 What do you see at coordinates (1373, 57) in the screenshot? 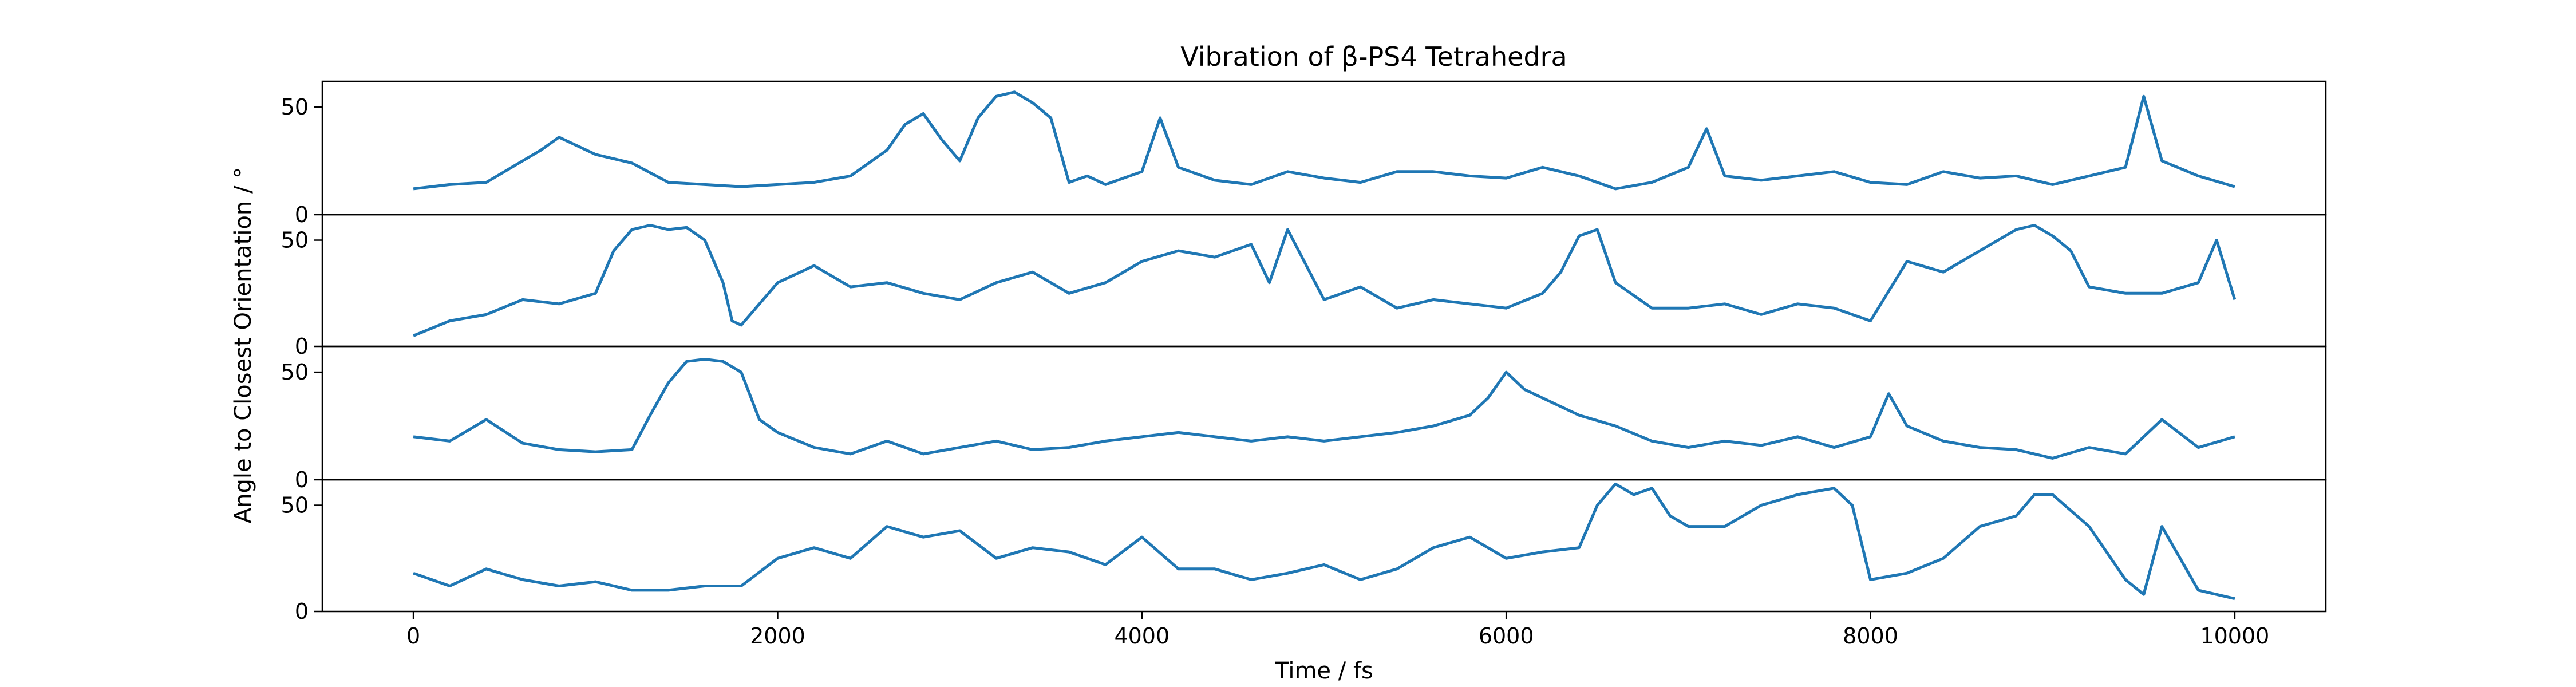
I see `chart-title: Vibration of β-PS4 Tetrahedra` at bounding box center [1373, 57].